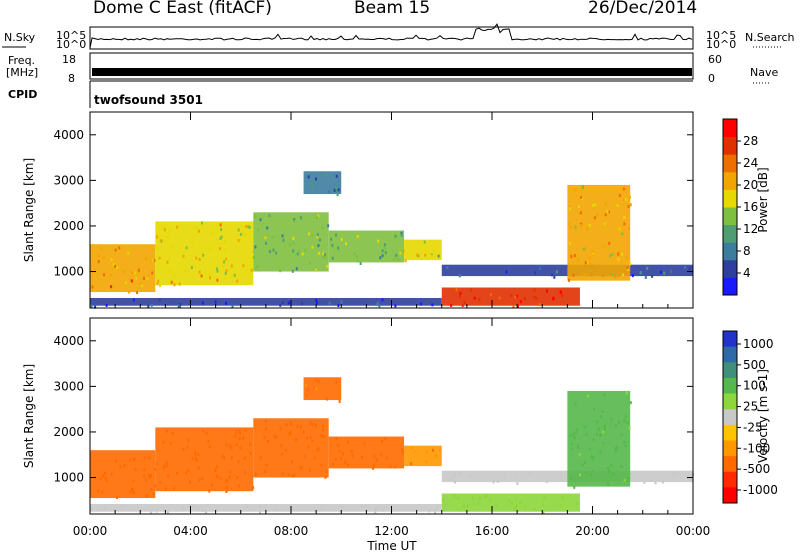 This screenshot has width=800, height=554. Describe the element at coordinates (22, 60) in the screenshot. I see `freq-label: Freq.` at that location.